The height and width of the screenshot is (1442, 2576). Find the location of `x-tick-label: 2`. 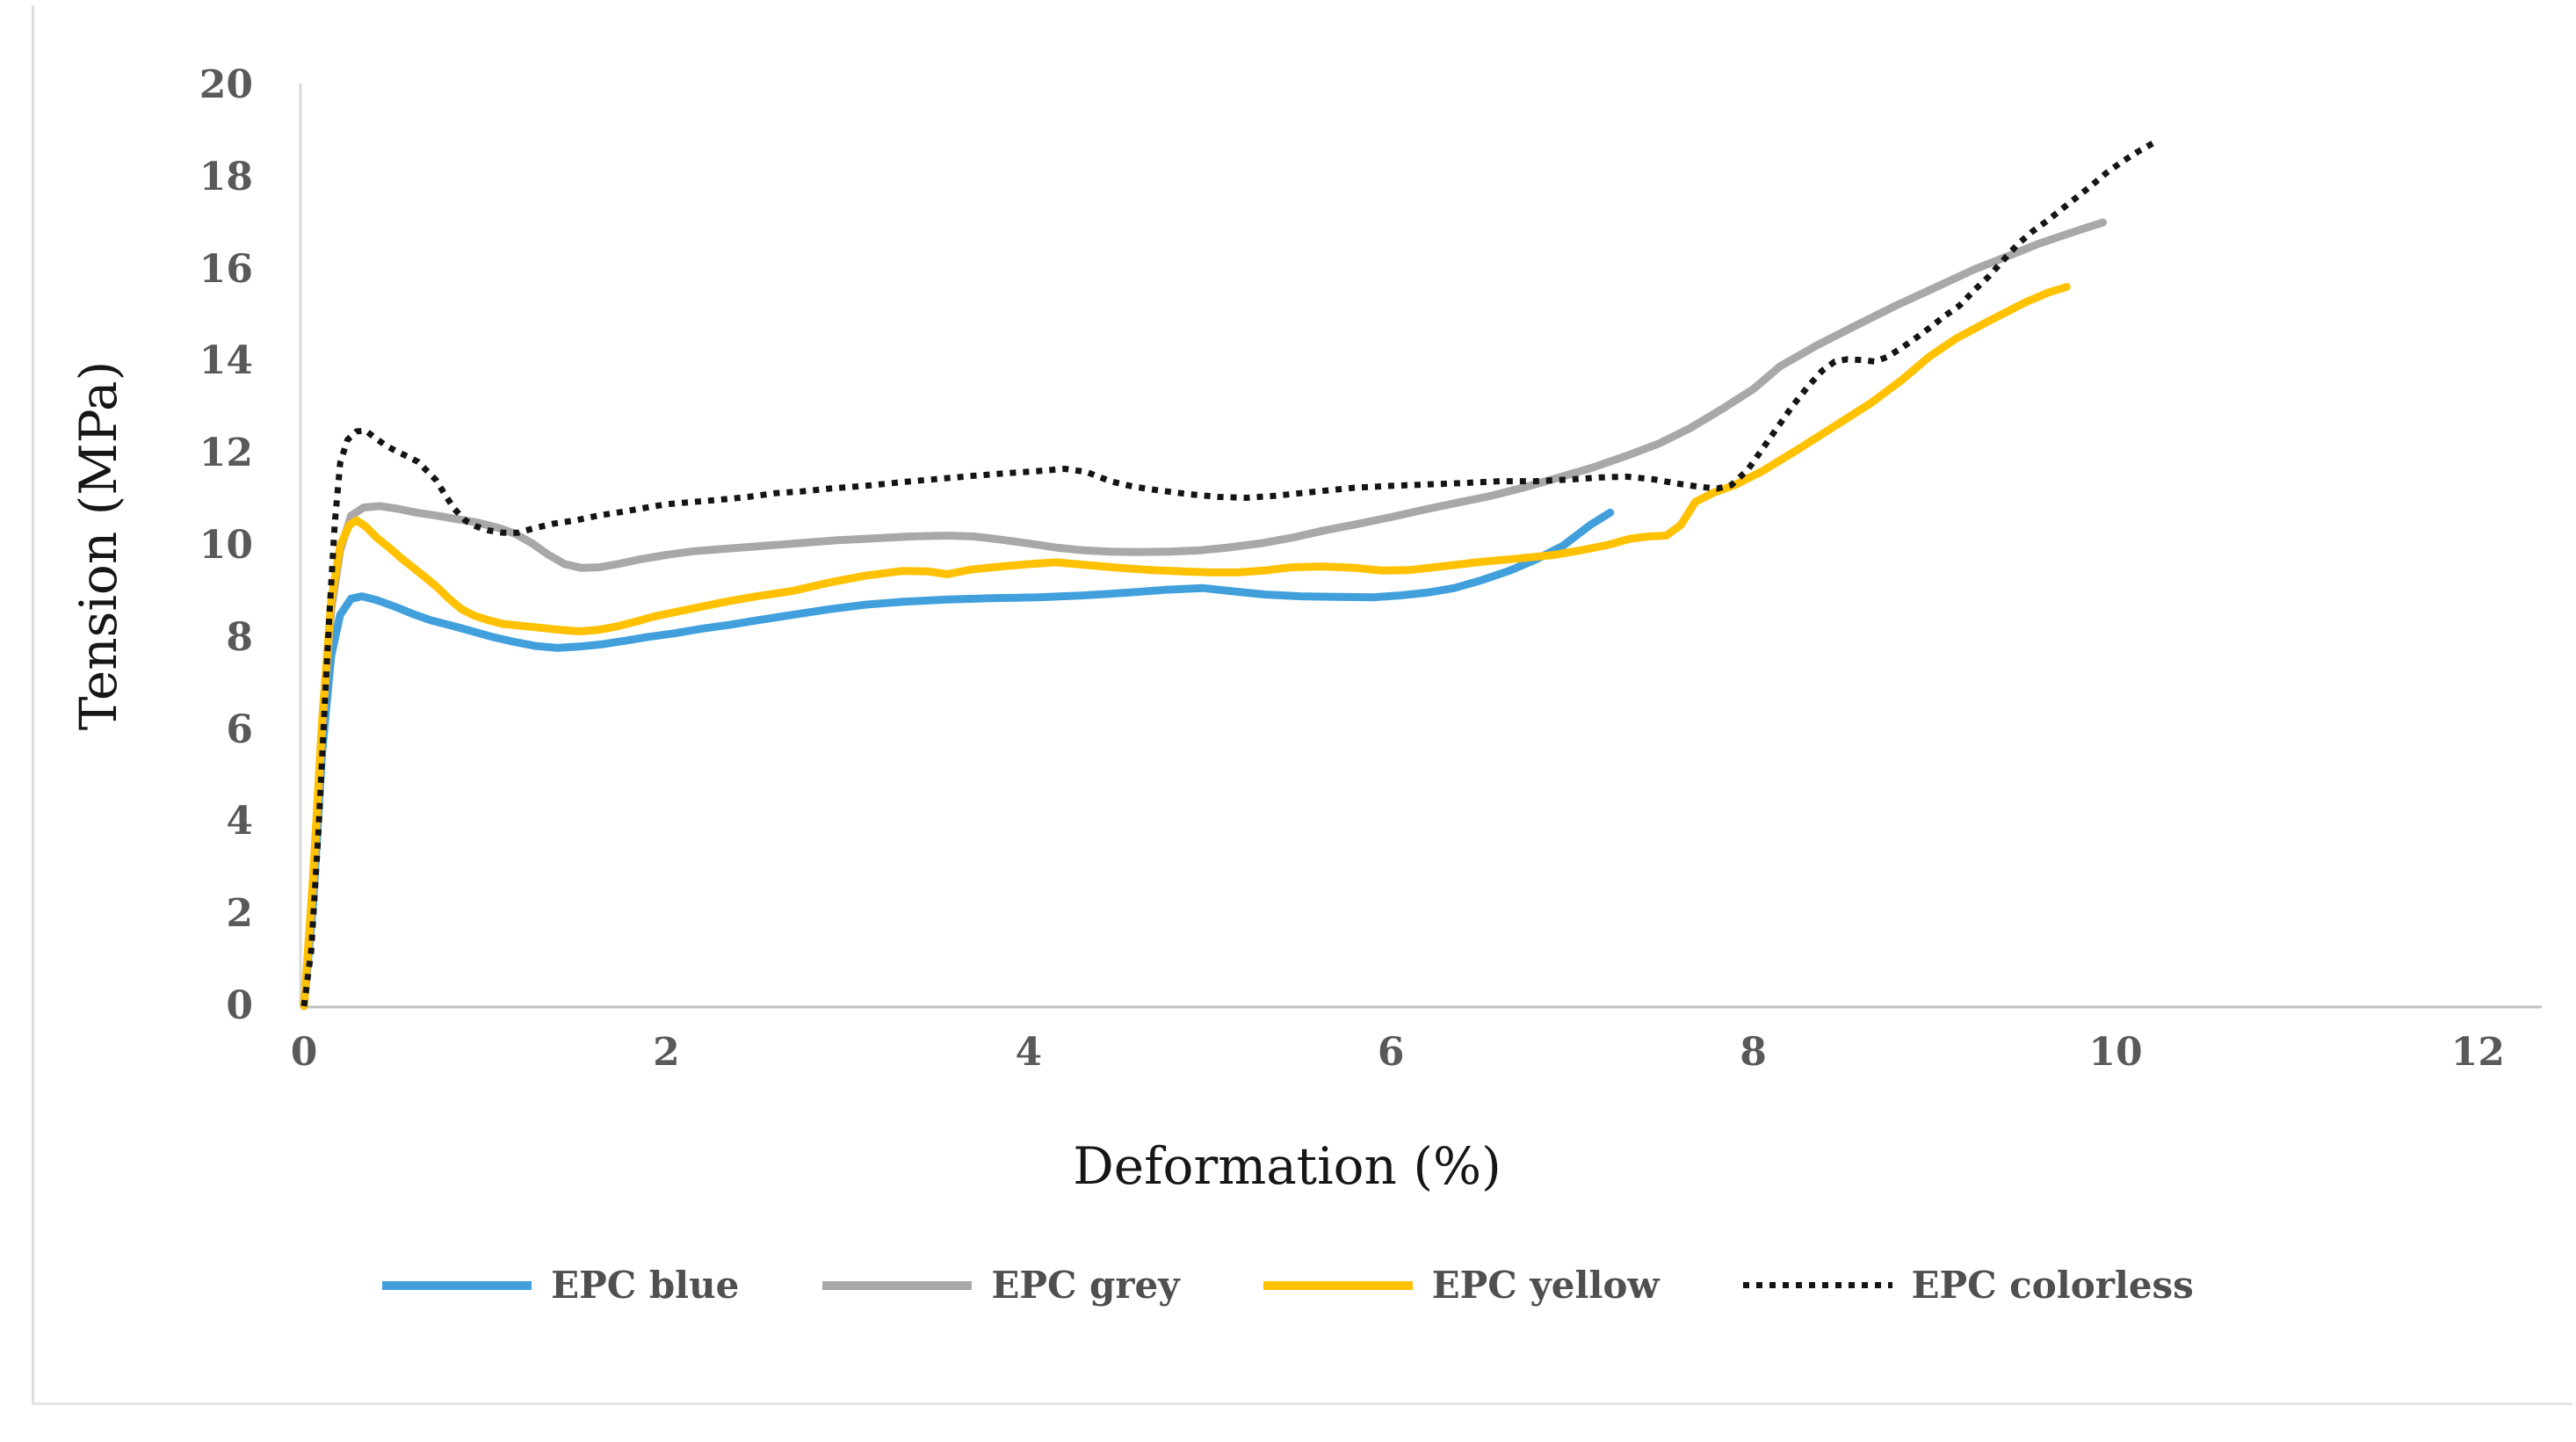

x-tick-label: 2 is located at coordinates (666, 1052).